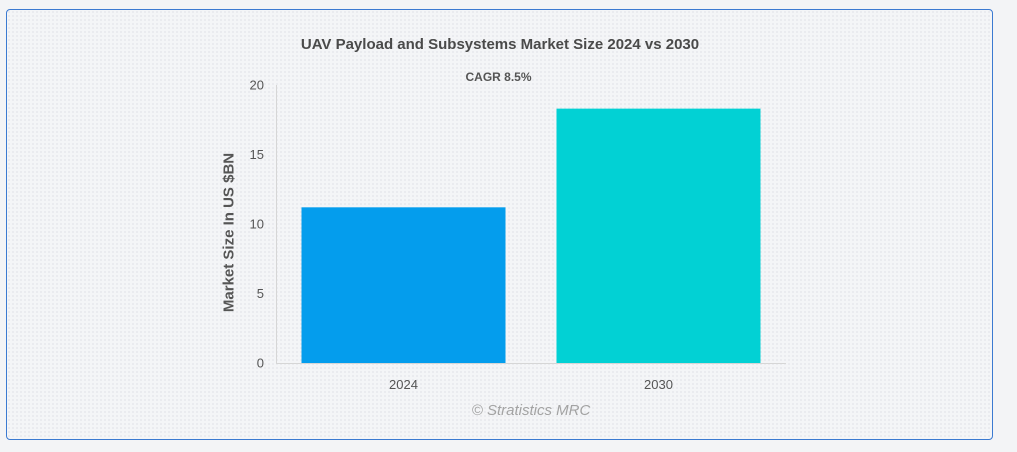 Image resolution: width=1017 pixels, height=452 pixels. I want to click on bar-2024, so click(403, 285).